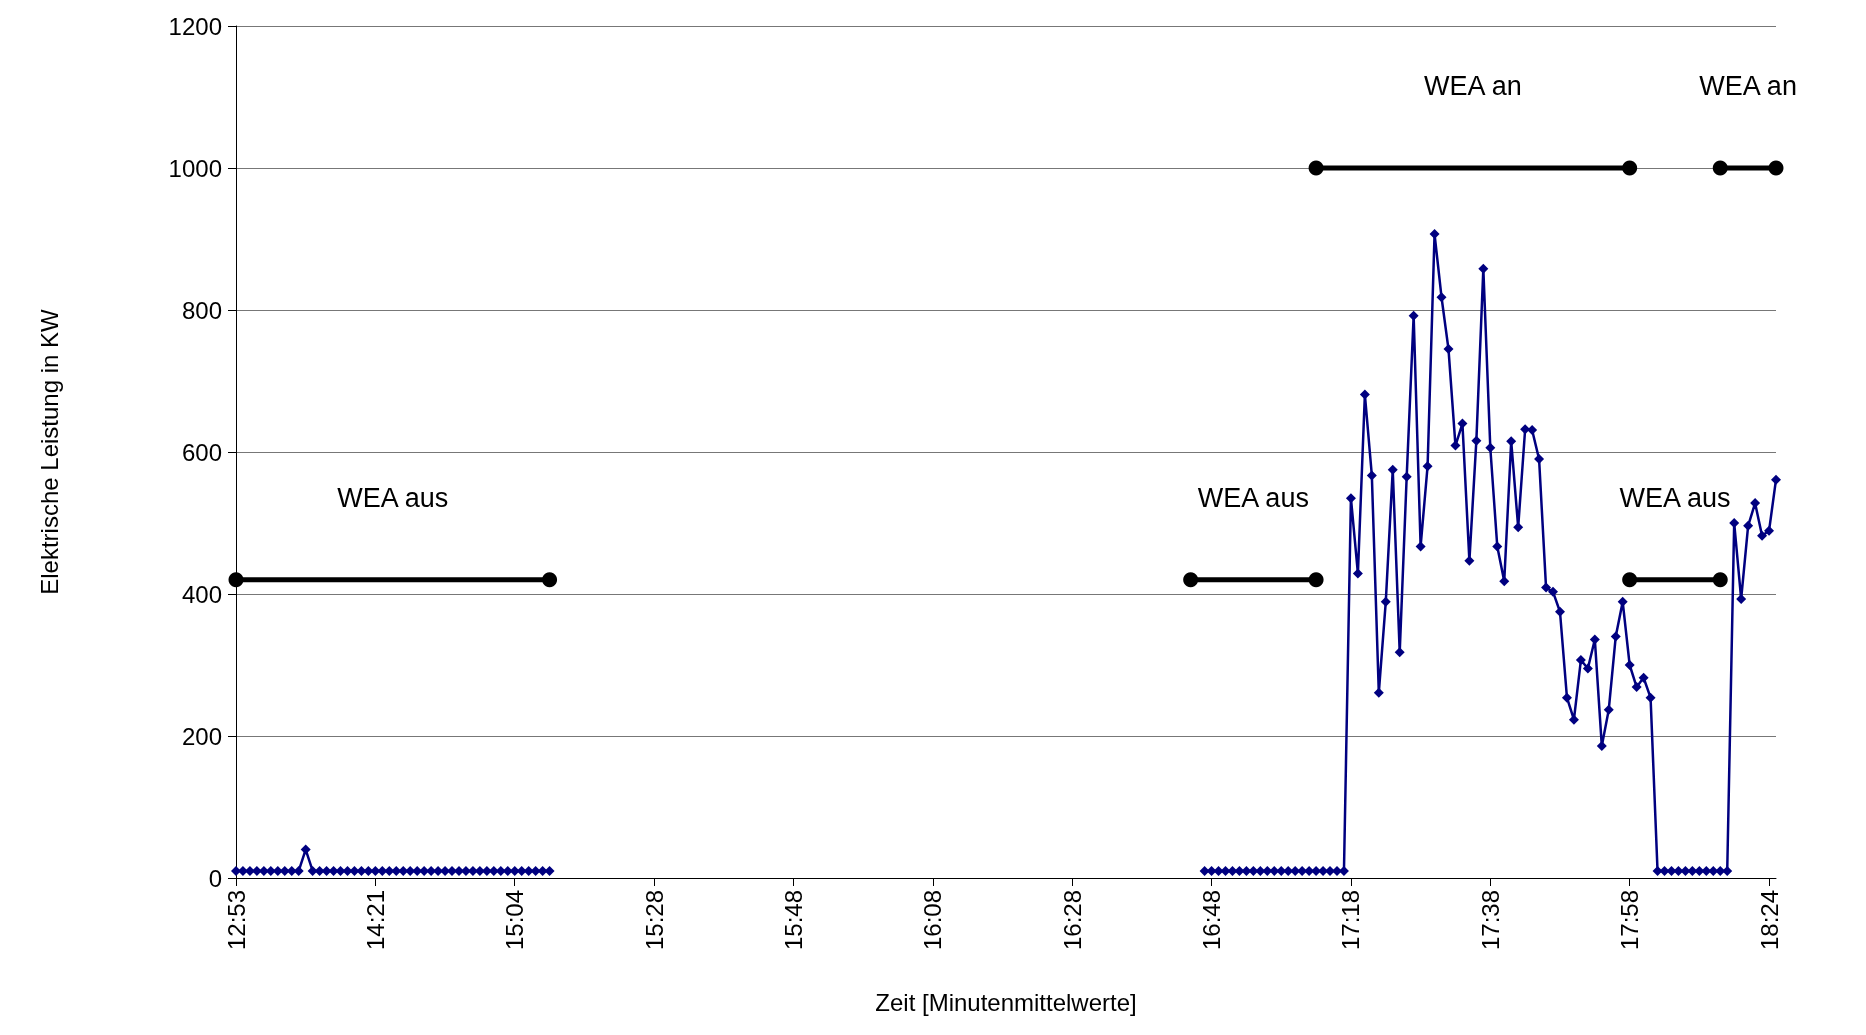 The image size is (1866, 1035). What do you see at coordinates (195, 168) in the screenshot?
I see `y-tick-label: 1000` at bounding box center [195, 168].